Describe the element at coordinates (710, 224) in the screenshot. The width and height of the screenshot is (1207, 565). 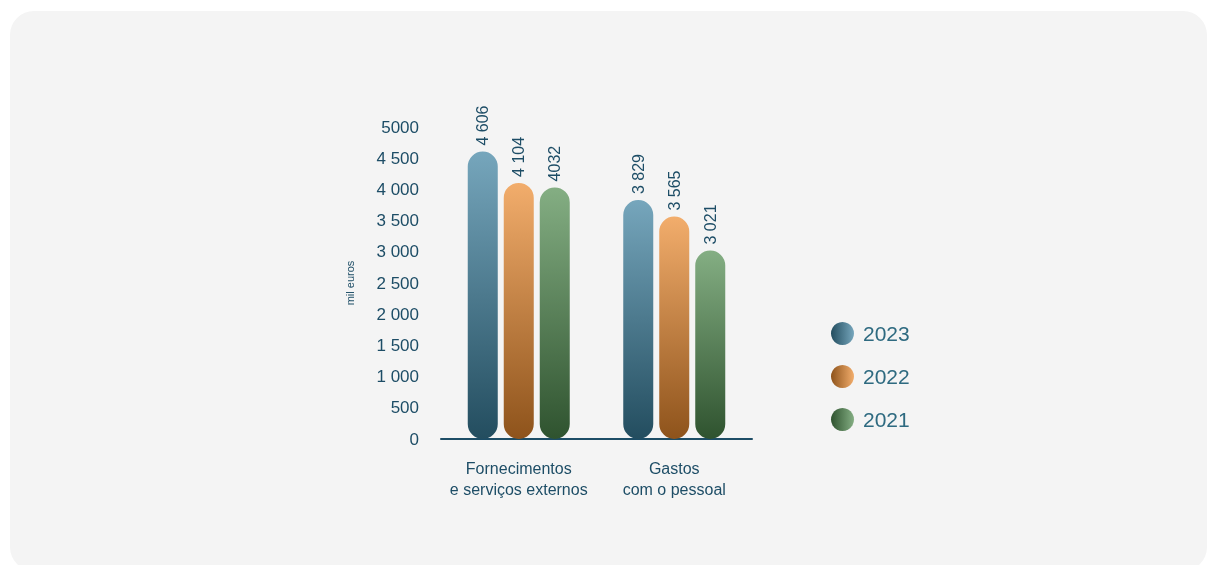
I see `data-label: 3 021` at that location.